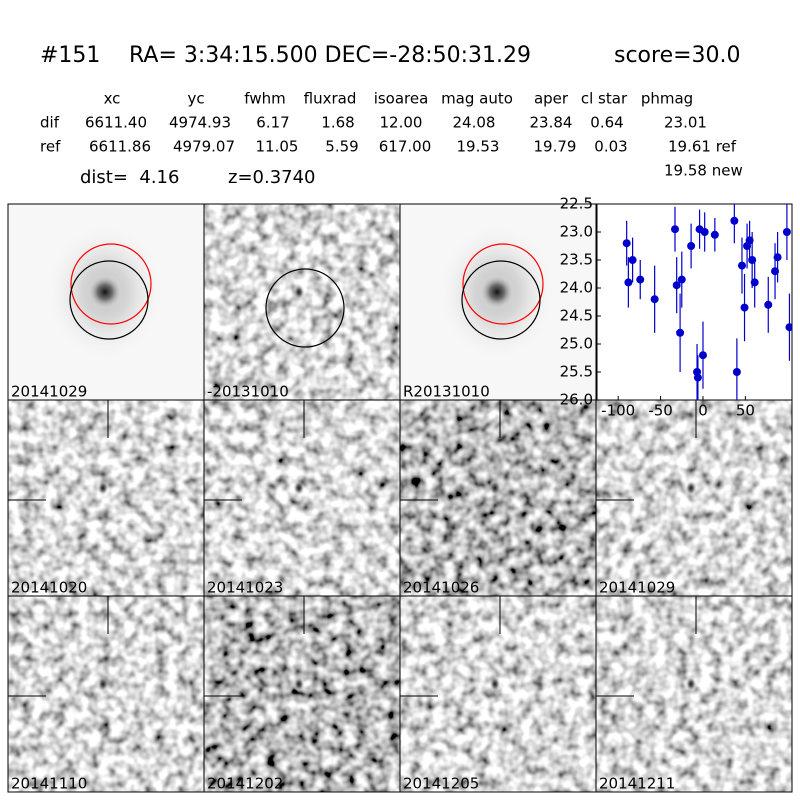 Image resolution: width=800 pixels, height=800 pixels. I want to click on column-header: fluxrad, so click(330, 99).